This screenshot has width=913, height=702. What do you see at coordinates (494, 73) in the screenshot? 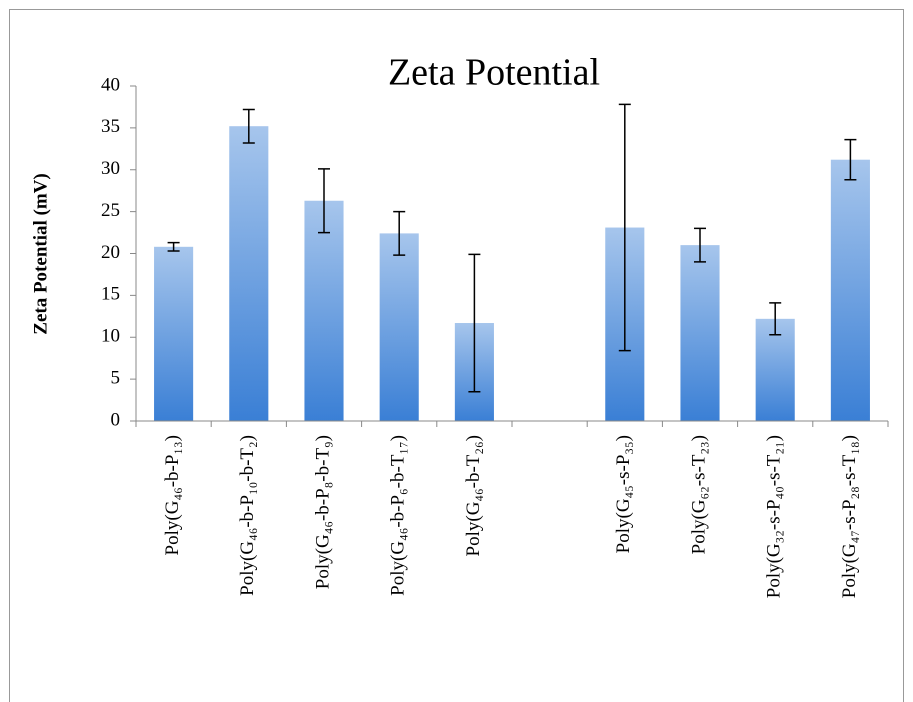
I see `chart-title: Zeta Potential` at bounding box center [494, 73].